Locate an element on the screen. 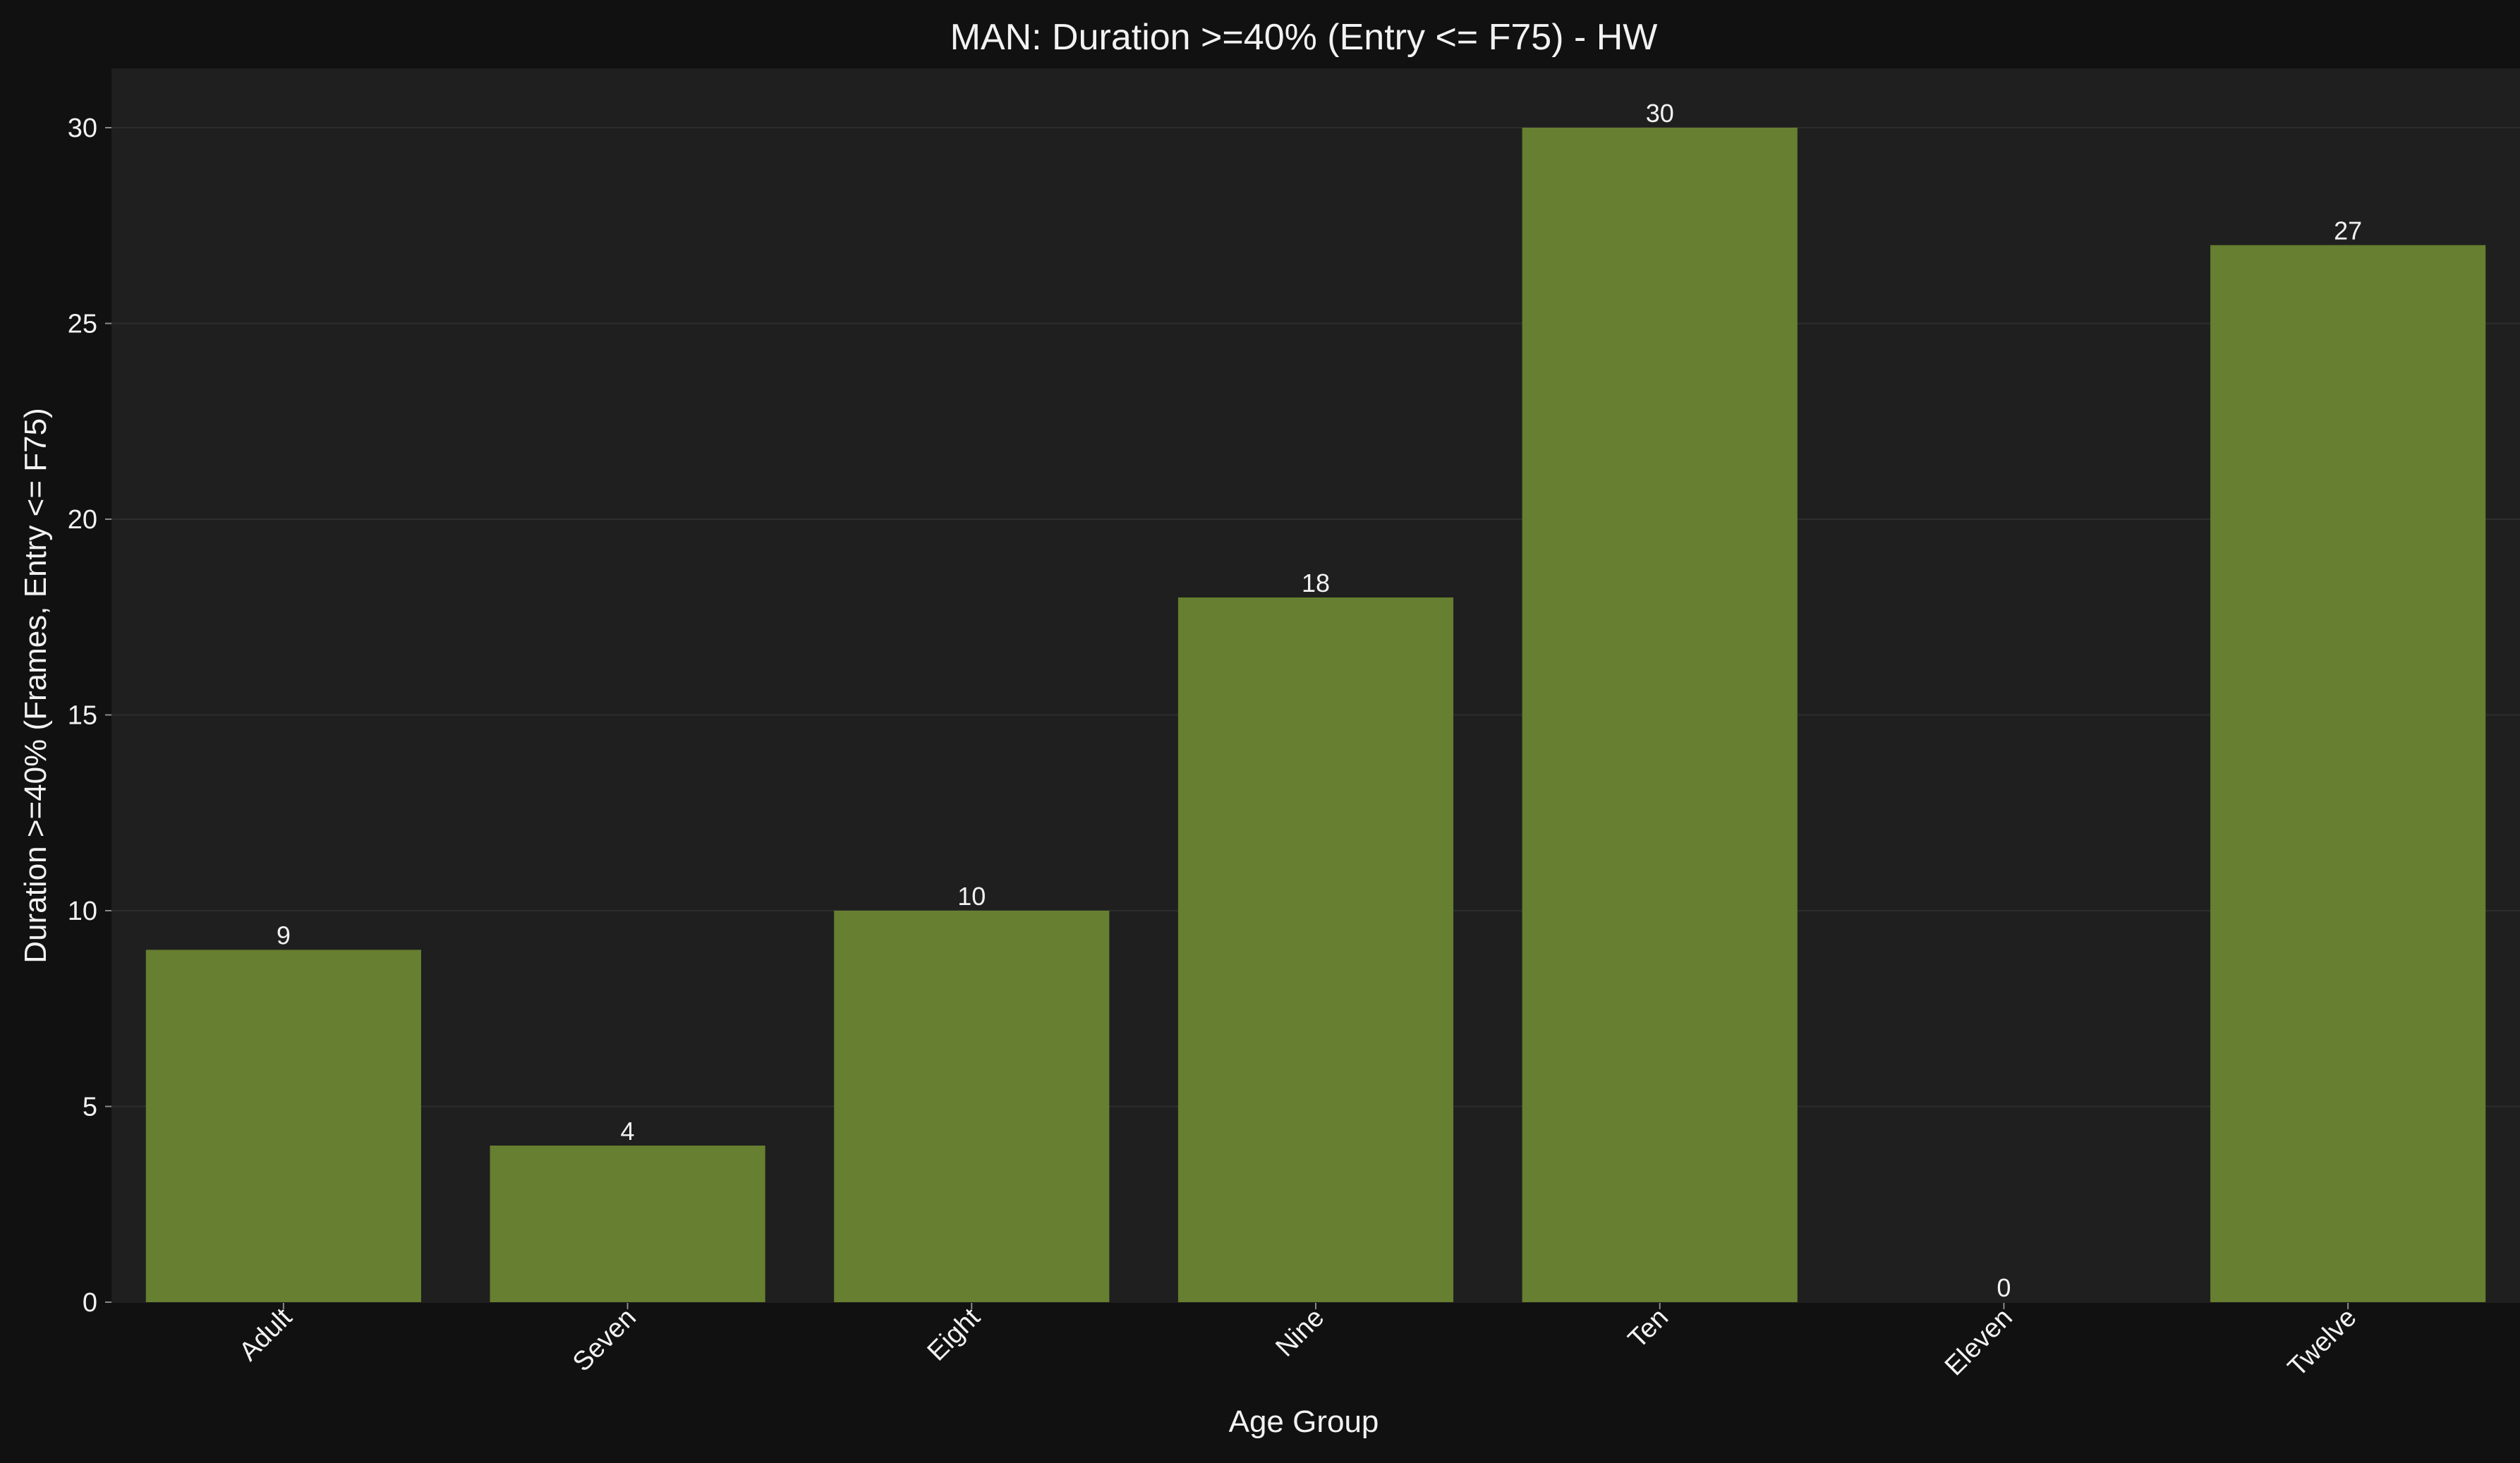 This screenshot has width=2520, height=1463. x-axis-label: Age Group is located at coordinates (1304, 1421).